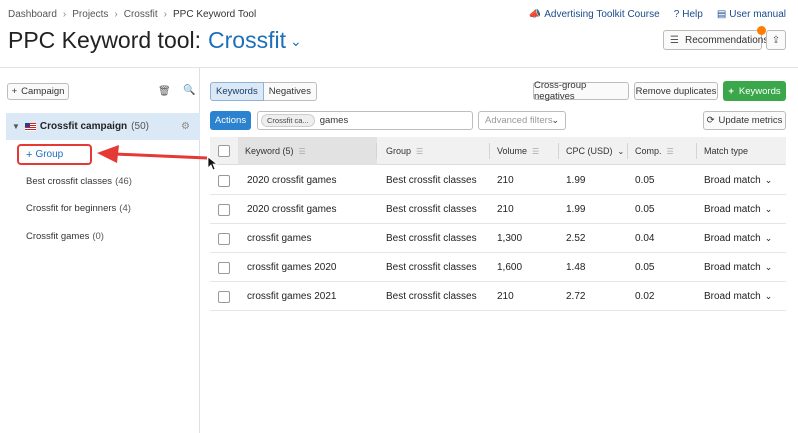 Image resolution: width=798 pixels, height=433 pixels. I want to click on sidebar-group-crossfit-games: Crossfit games (0), so click(65, 236).